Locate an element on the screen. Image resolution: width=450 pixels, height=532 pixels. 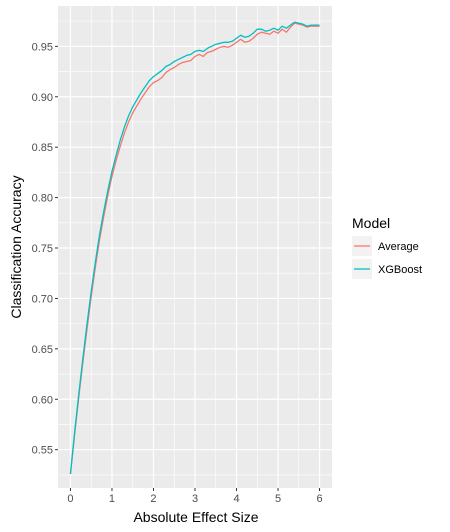
legend: Model Average XGBoost is located at coordinates (387, 247).